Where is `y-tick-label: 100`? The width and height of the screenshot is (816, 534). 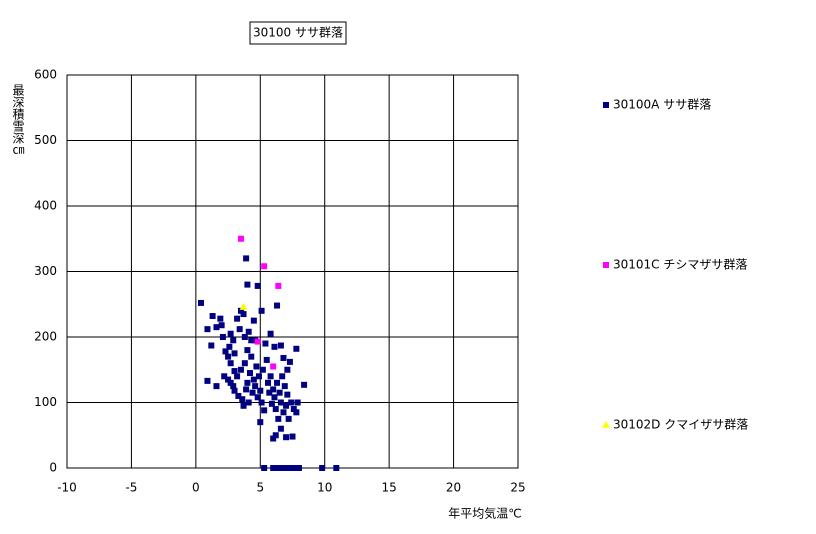 y-tick-label: 100 is located at coordinates (45, 402).